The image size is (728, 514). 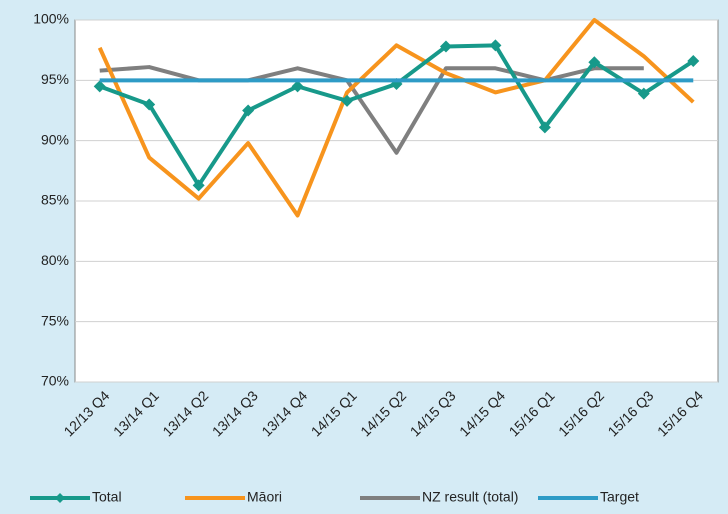 I want to click on series-line, so click(x=371, y=110).